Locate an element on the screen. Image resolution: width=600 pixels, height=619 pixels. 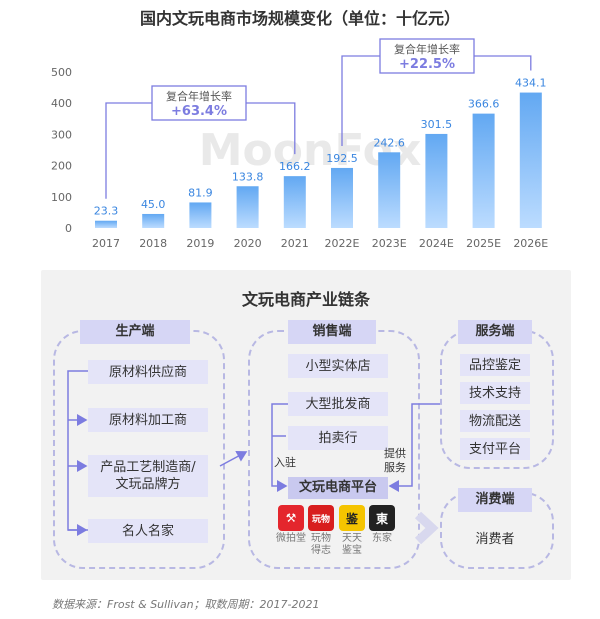
bar-value-label: 192.5 is located at coordinates (342, 158).